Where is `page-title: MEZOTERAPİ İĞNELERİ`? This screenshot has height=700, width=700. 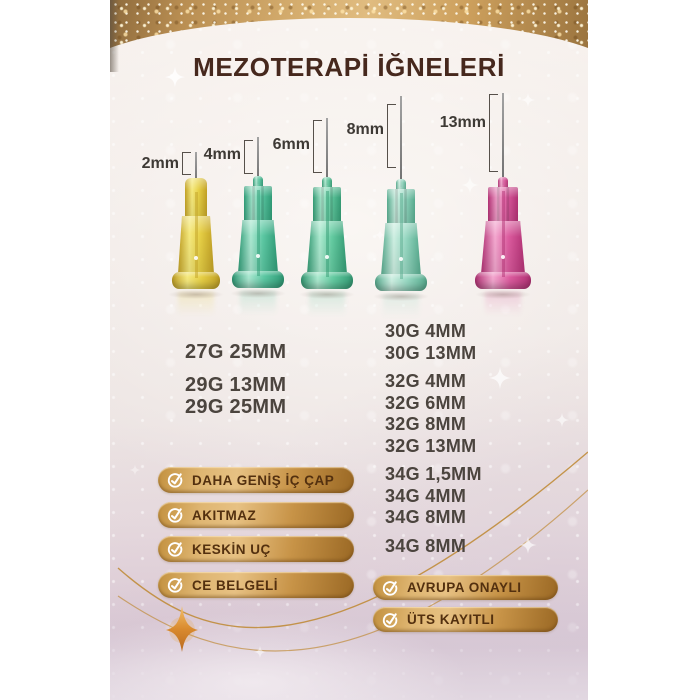 page-title: MEZOTERAPİ İĞNELERİ is located at coordinates (349, 67).